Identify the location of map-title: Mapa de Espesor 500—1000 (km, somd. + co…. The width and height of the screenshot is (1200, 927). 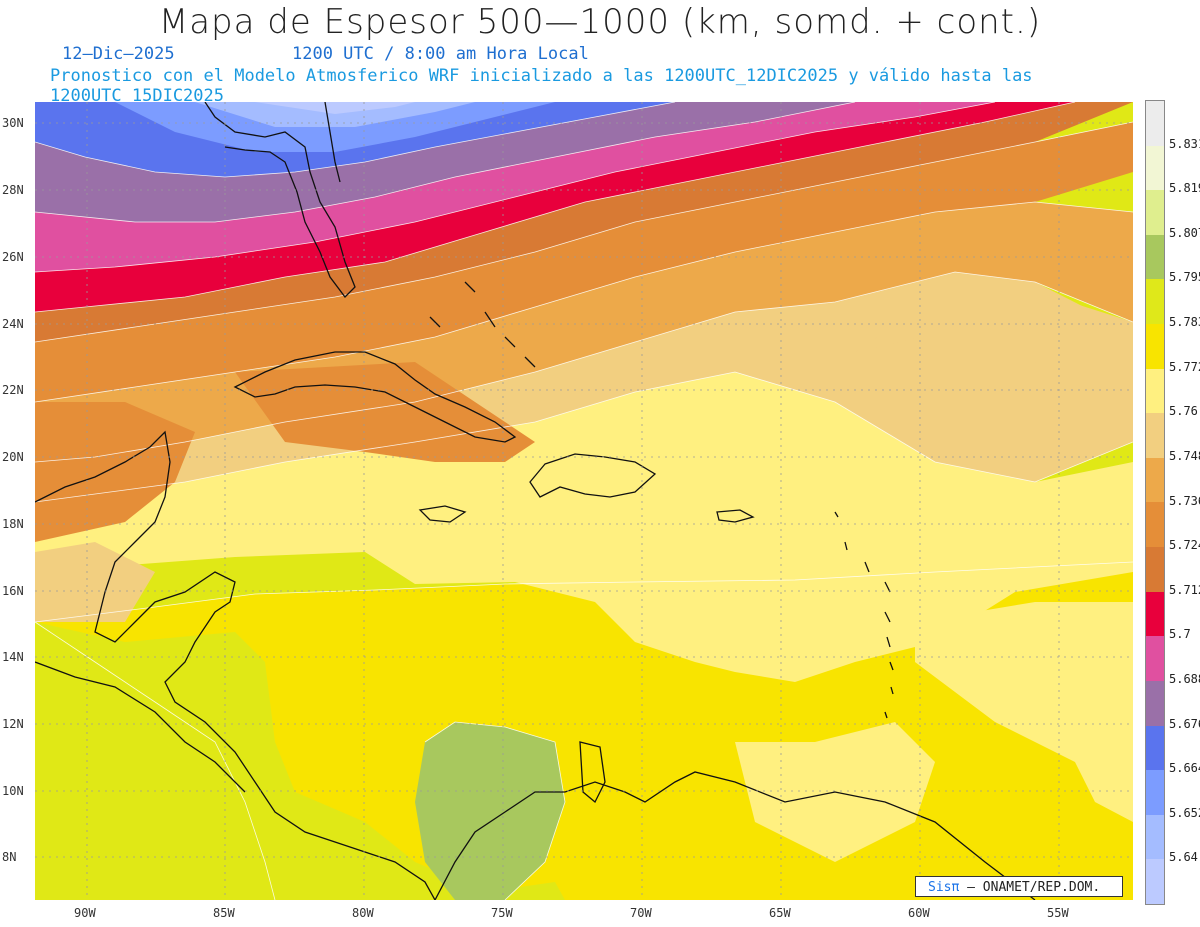
(600, 22).